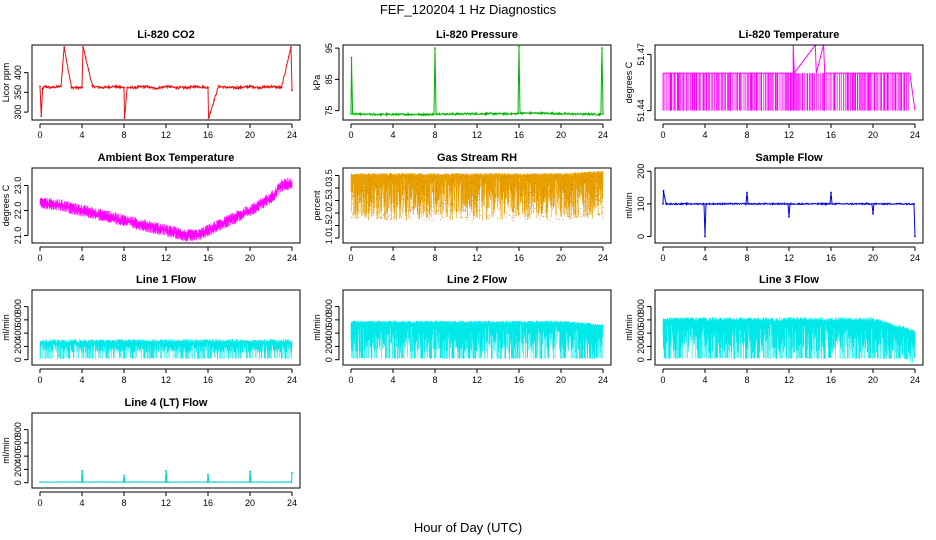 This screenshot has width=936, height=540. What do you see at coordinates (329, 79) in the screenshot?
I see `y-tick-label: 85` at bounding box center [329, 79].